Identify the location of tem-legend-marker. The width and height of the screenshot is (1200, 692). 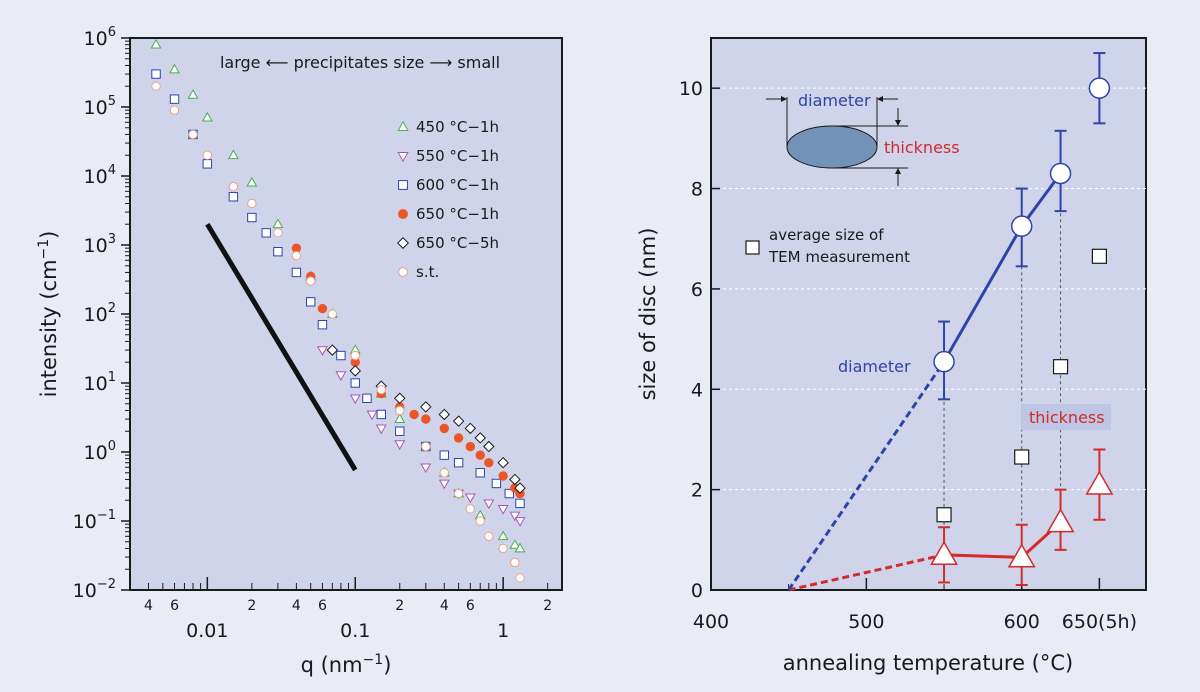
(752, 247).